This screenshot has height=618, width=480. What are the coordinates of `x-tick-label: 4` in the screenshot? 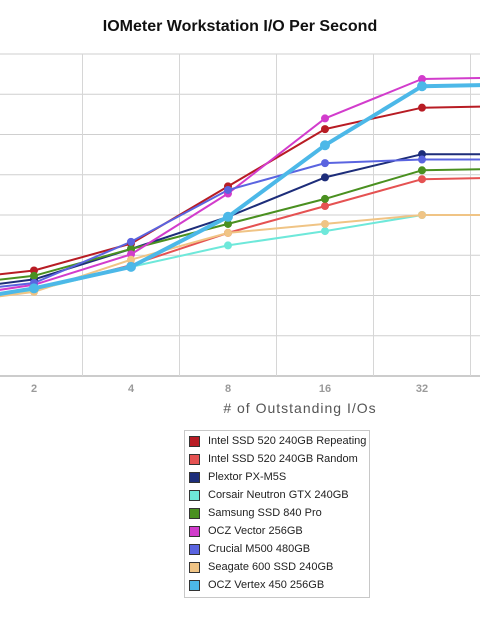 It's located at (131, 389).